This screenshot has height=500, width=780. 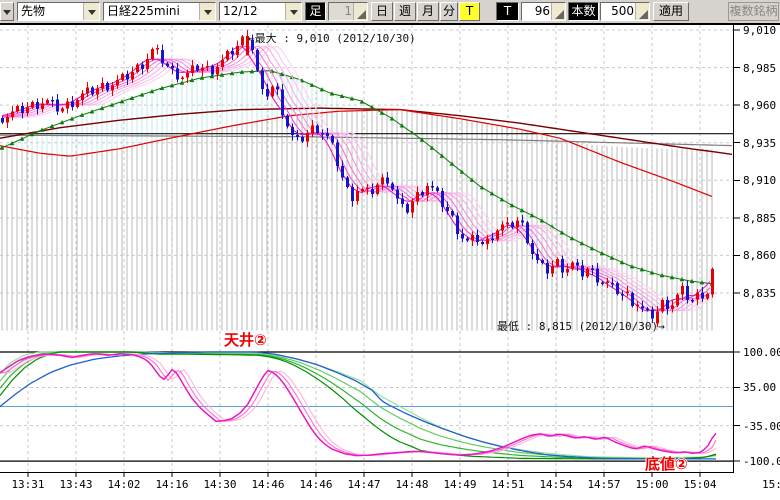 I want to click on time-tick-label: 14:02, so click(x=124, y=484).